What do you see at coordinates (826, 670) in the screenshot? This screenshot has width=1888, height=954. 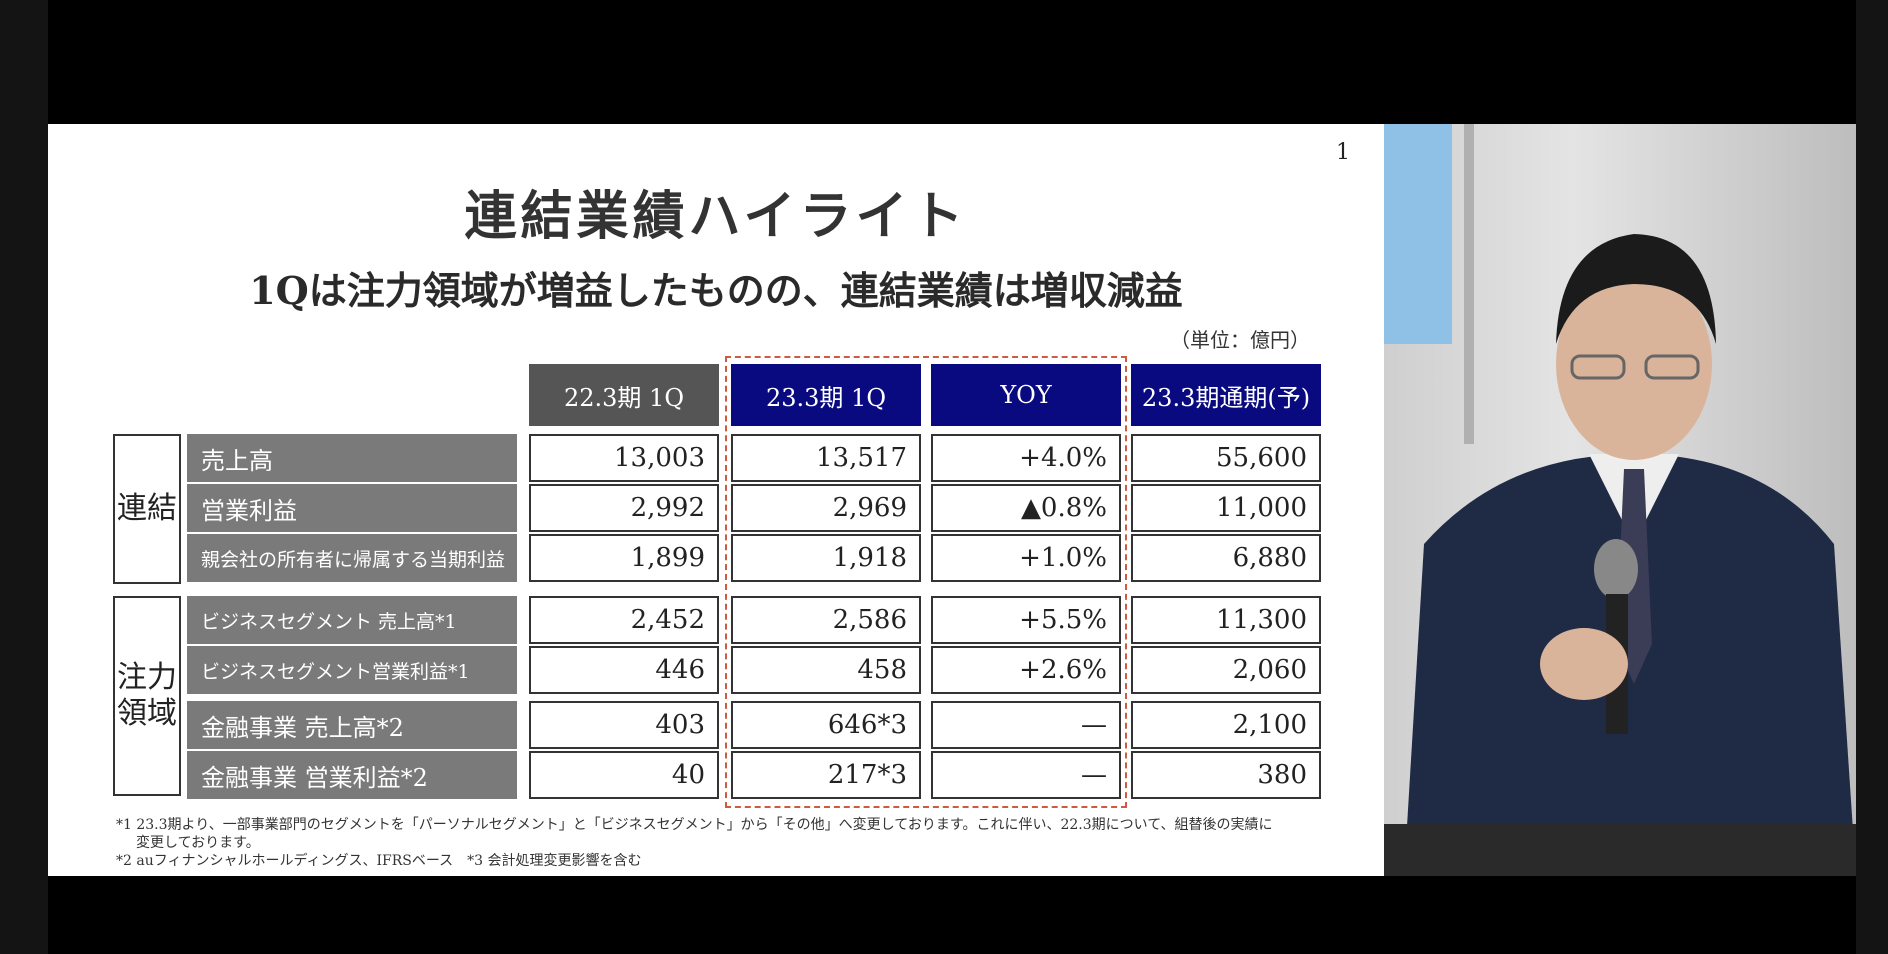 I see `table-cell: 458` at bounding box center [826, 670].